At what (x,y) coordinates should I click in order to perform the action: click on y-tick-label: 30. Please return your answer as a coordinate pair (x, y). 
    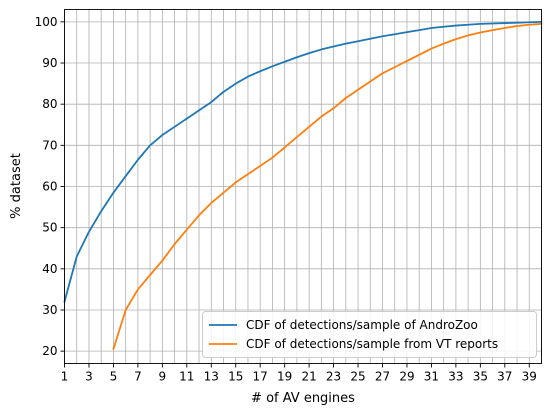
    Looking at the image, I should click on (49, 310).